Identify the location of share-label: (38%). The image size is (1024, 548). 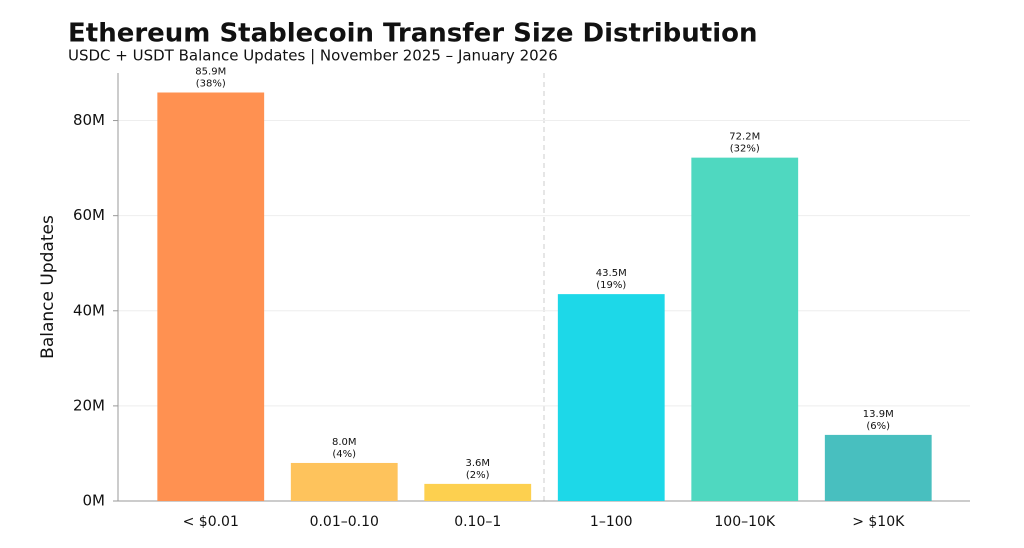
(211, 83).